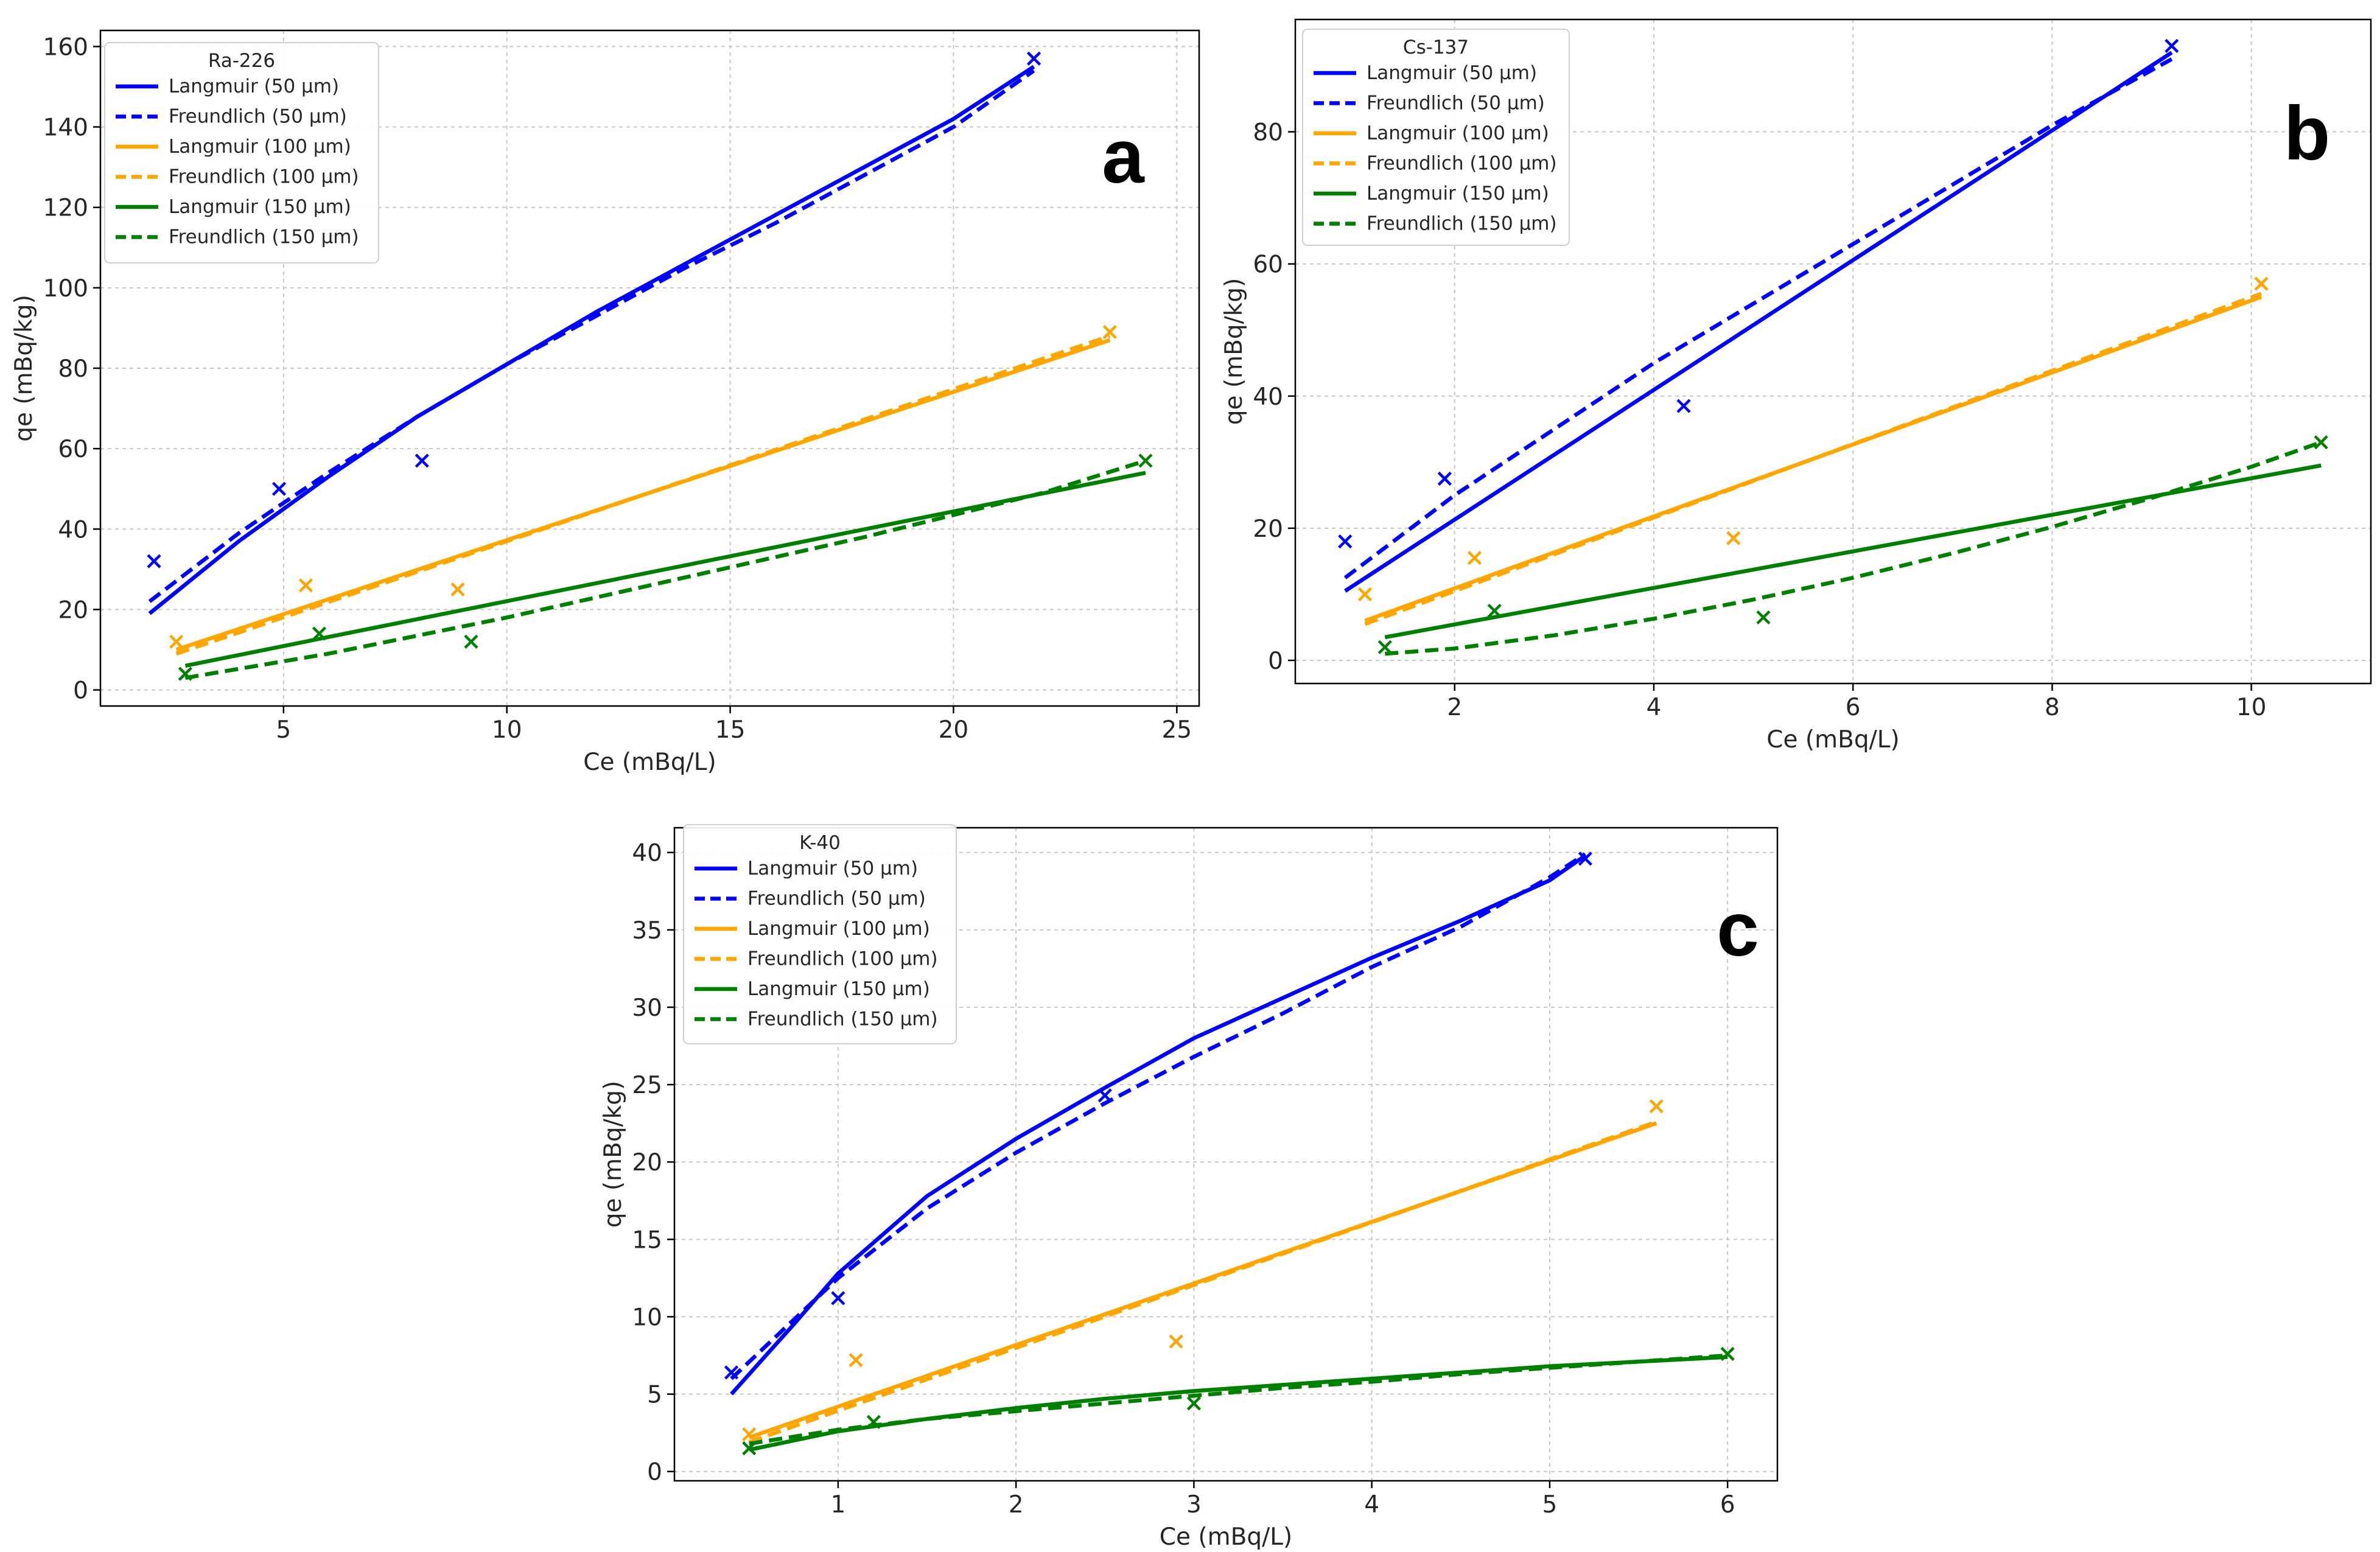 The width and height of the screenshot is (2380, 1552). I want to click on x-tick-label: 15, so click(731, 730).